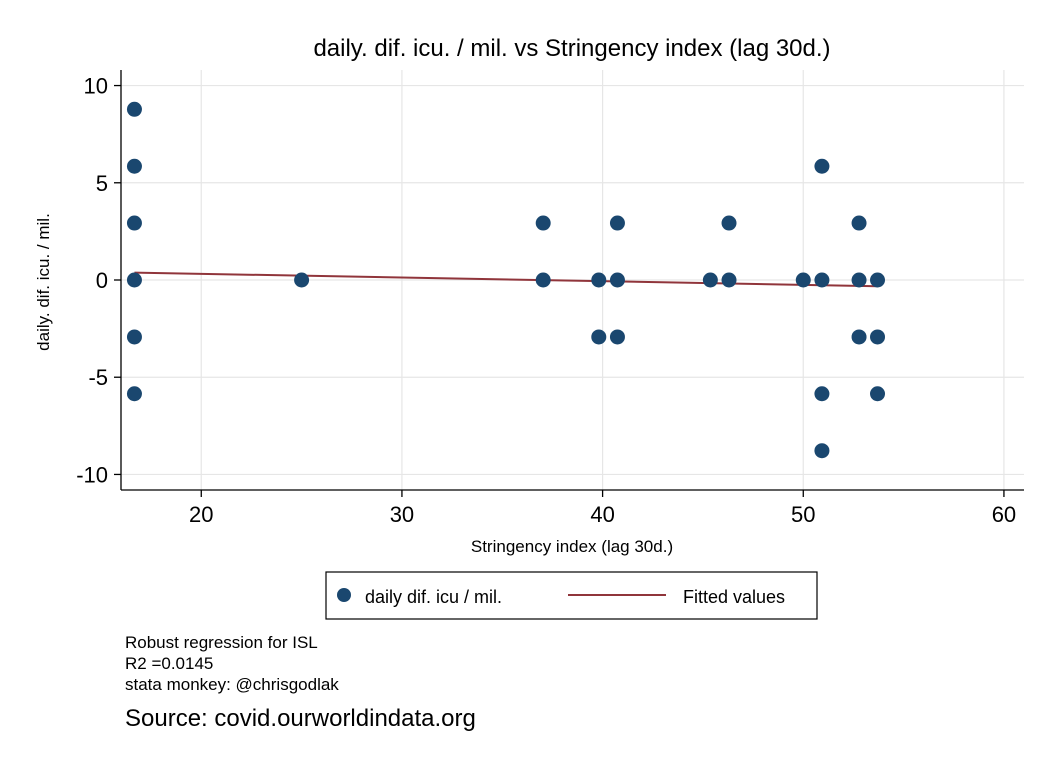  Describe the element at coordinates (102, 280) in the screenshot. I see `y-tick-label: 0` at that location.